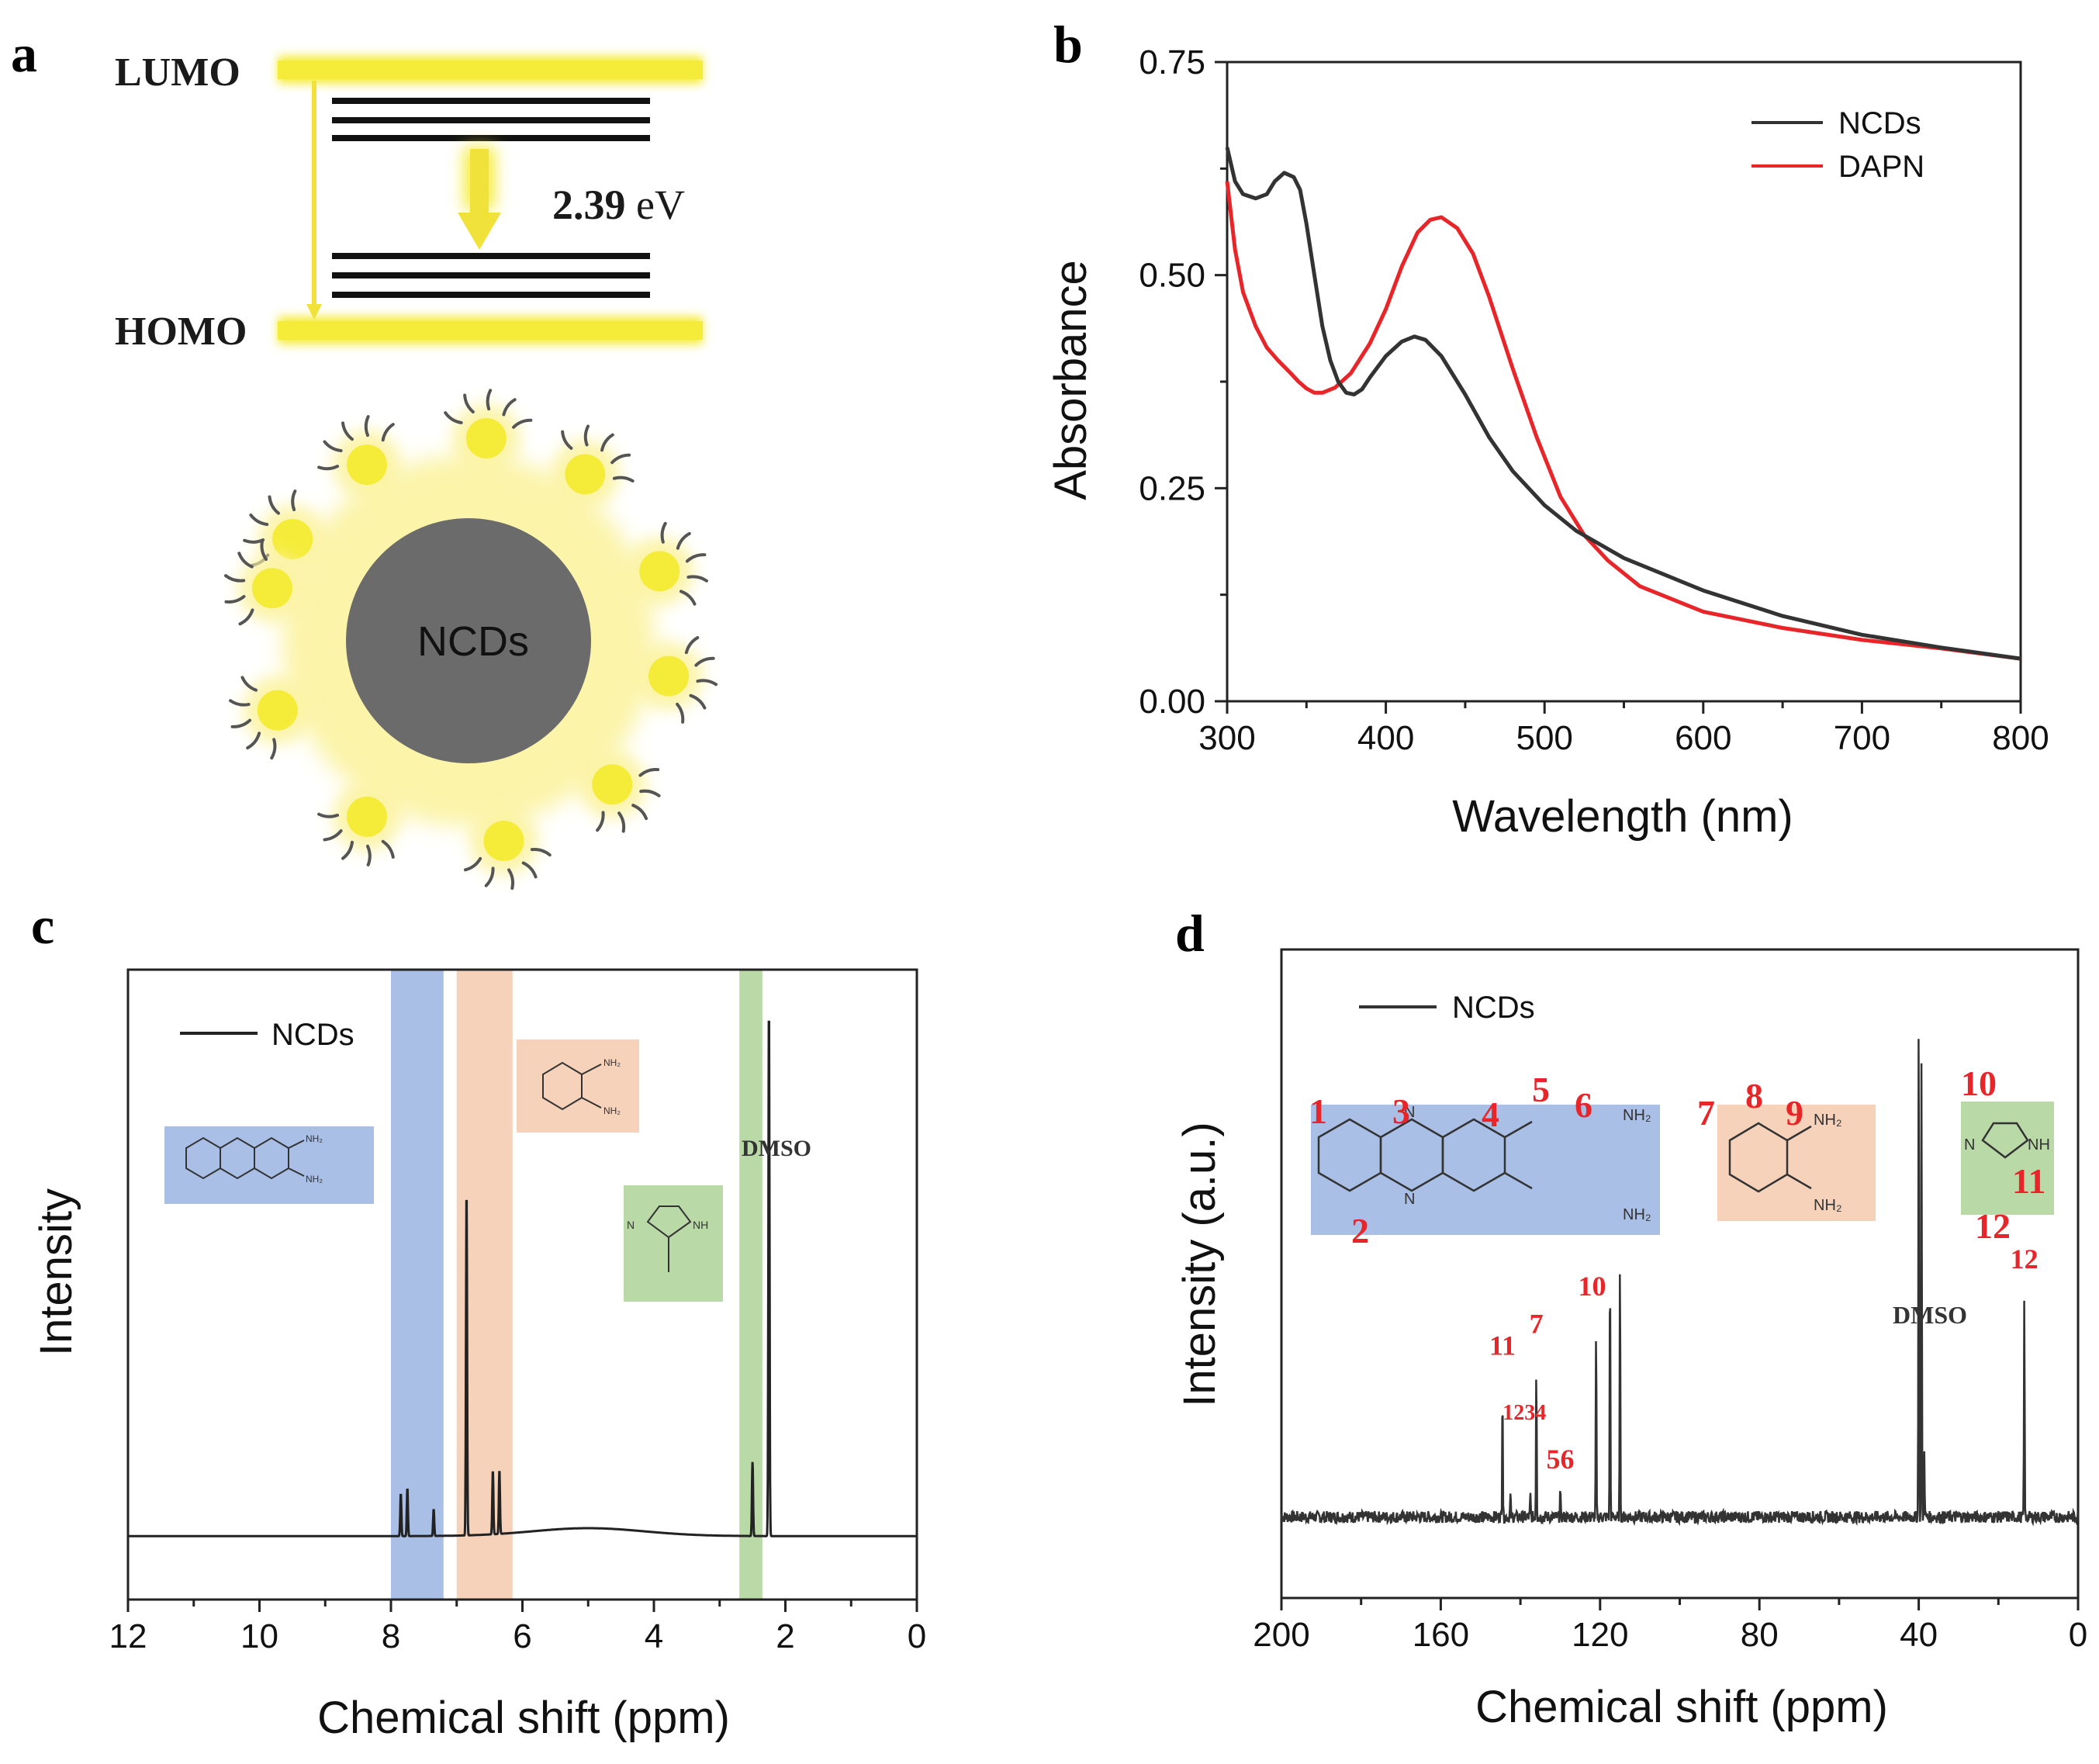  I want to click on phenazine-structure-c: NH₂ NH₂, so click(269, 1165).